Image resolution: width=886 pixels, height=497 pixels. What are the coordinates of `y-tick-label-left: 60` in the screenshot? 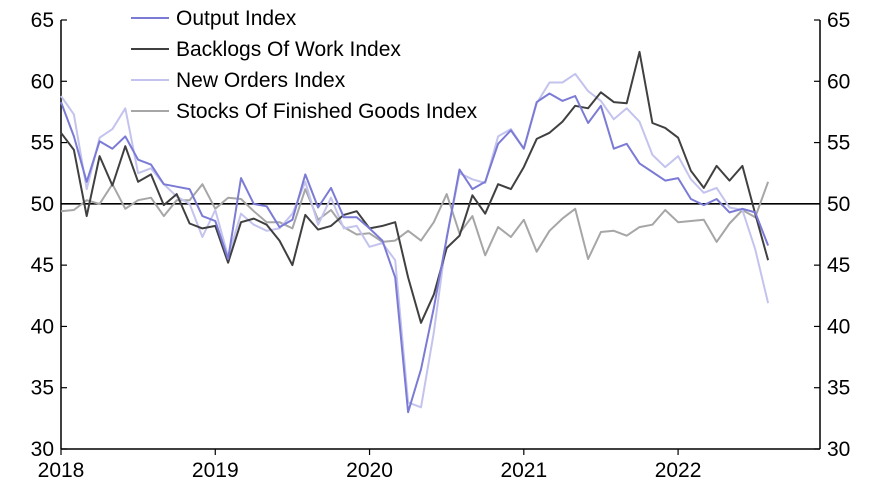 It's located at (42, 81).